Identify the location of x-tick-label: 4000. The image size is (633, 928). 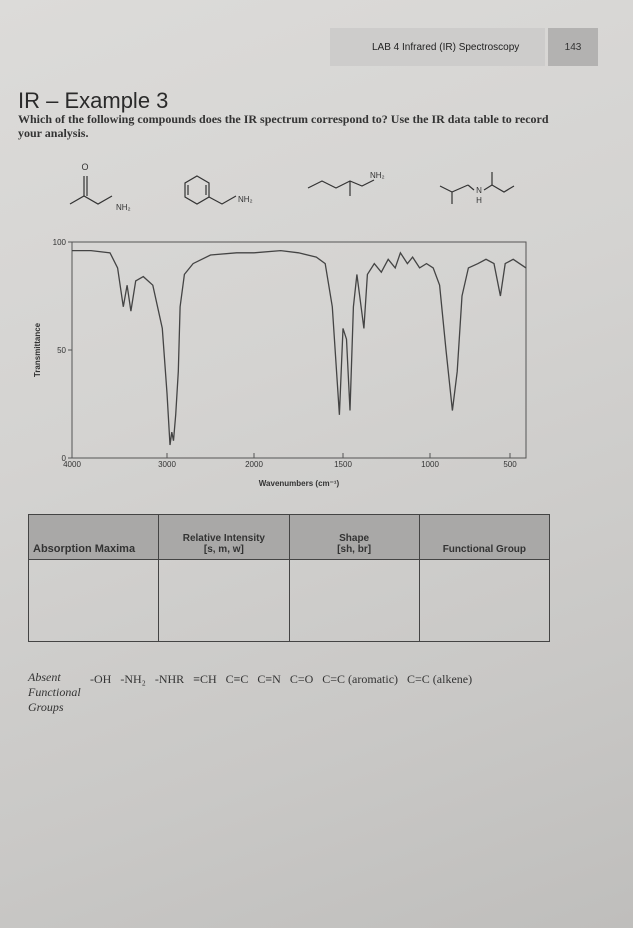
(72, 464).